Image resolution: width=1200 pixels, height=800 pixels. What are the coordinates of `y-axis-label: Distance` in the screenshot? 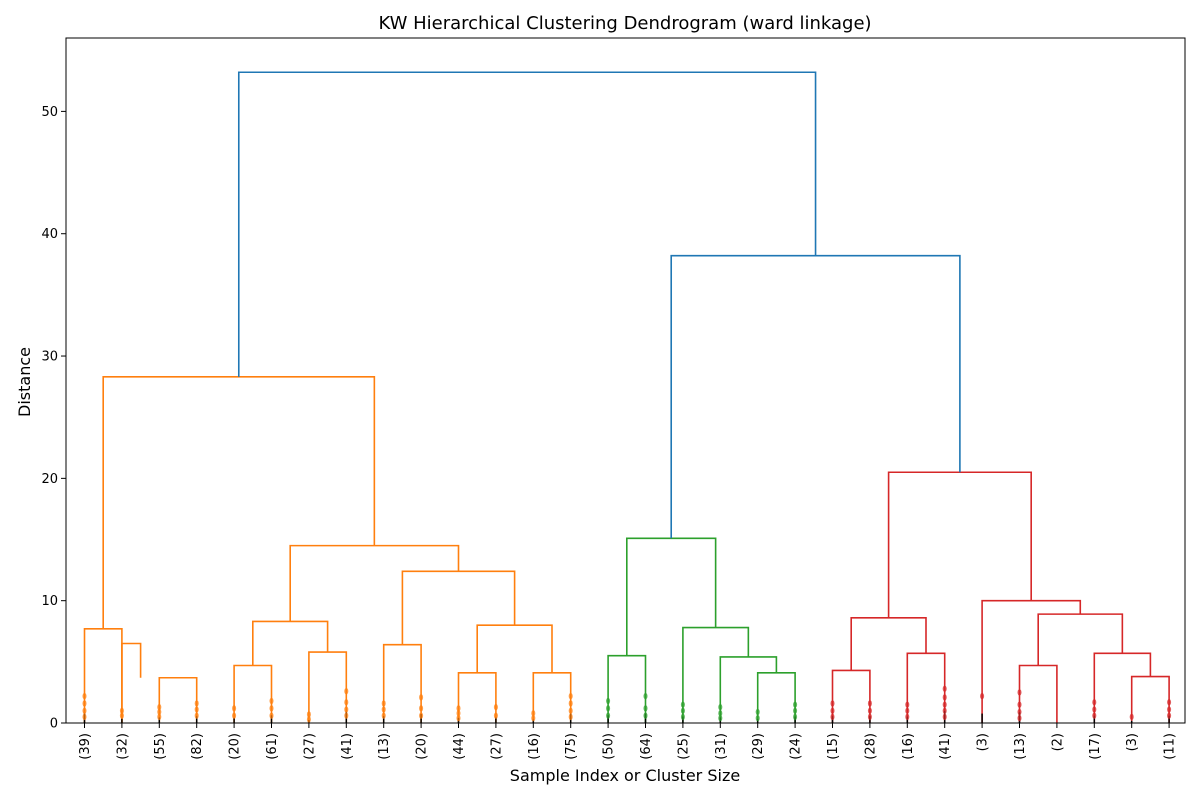 It's located at (24, 382).